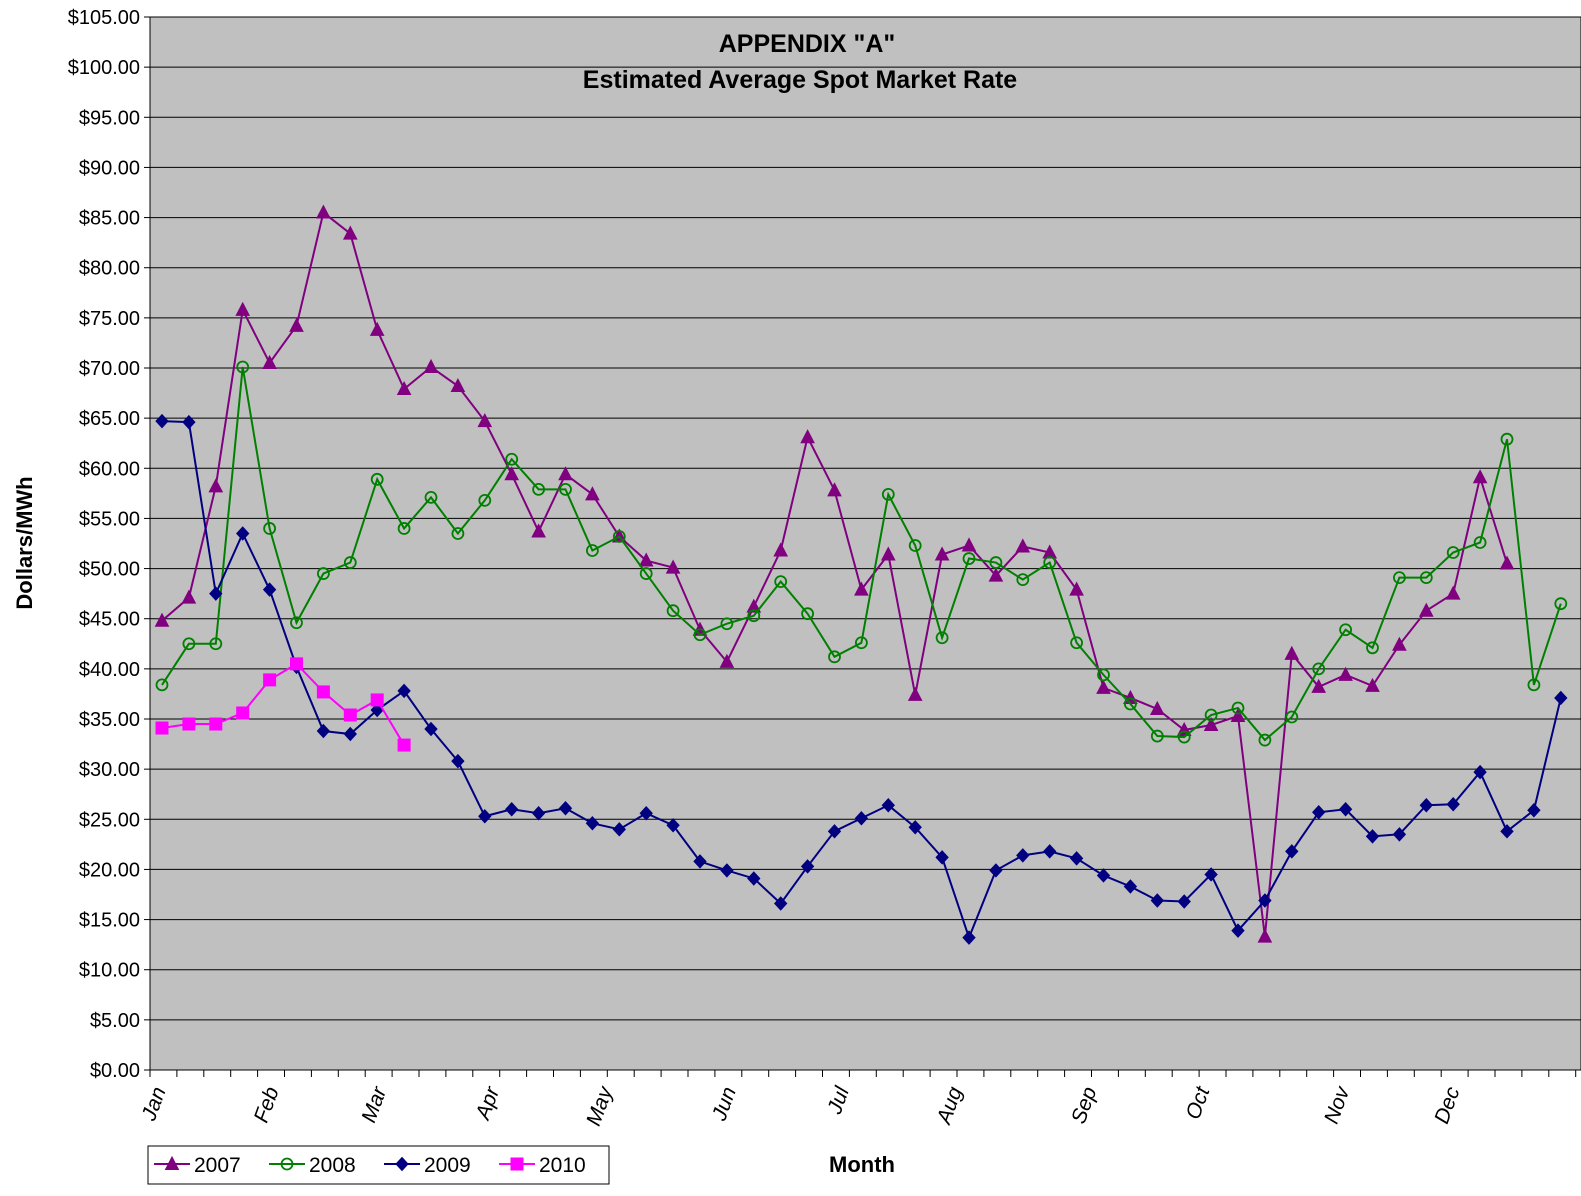 This screenshot has width=1581, height=1196. What do you see at coordinates (109, 720) in the screenshot?
I see `y-tick-label: $35.00` at bounding box center [109, 720].